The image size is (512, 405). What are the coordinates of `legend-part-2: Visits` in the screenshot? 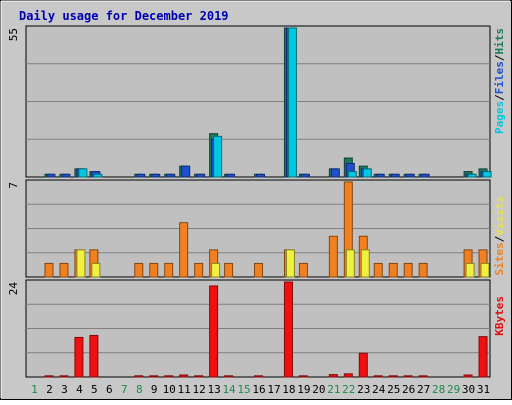 It's located at (499, 216).